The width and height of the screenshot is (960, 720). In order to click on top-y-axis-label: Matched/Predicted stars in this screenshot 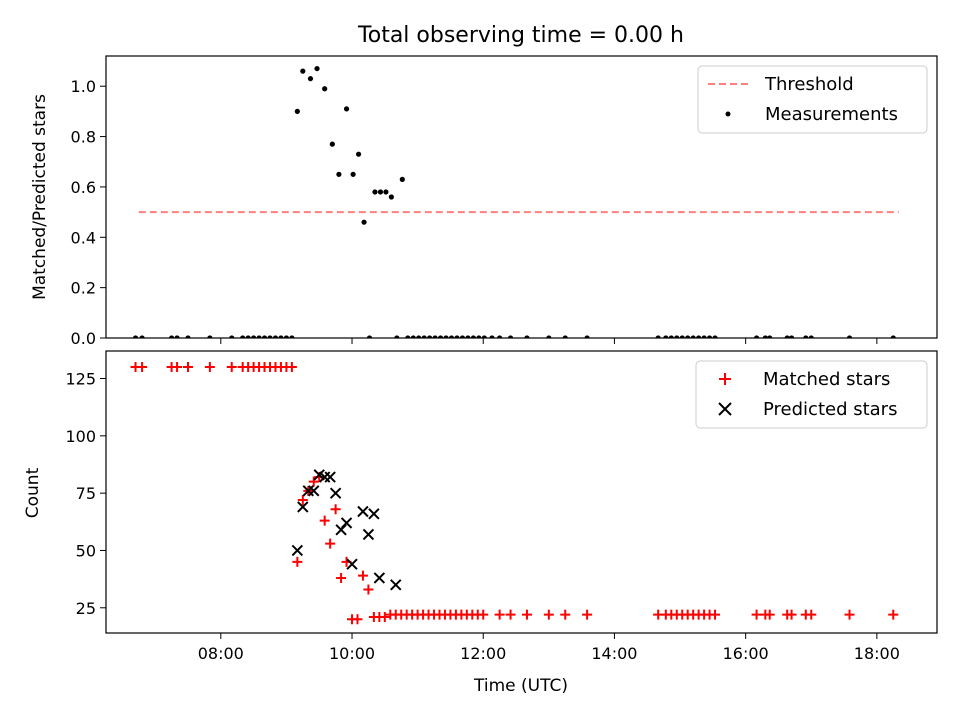, I will do `click(40, 197)`.